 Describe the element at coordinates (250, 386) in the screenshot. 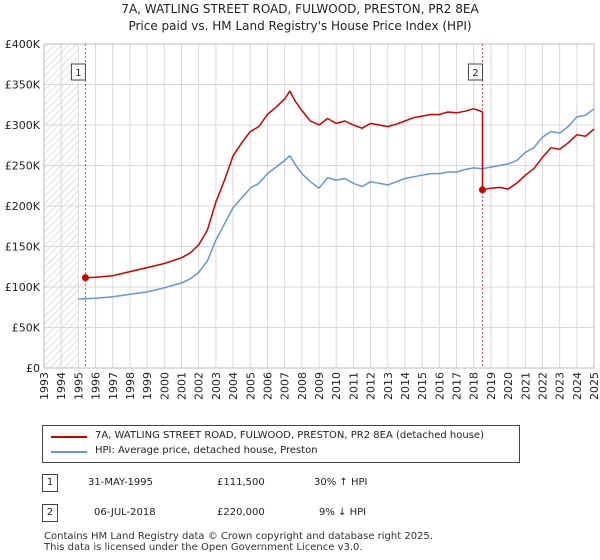

I see `x-tick-label: 2005` at that location.